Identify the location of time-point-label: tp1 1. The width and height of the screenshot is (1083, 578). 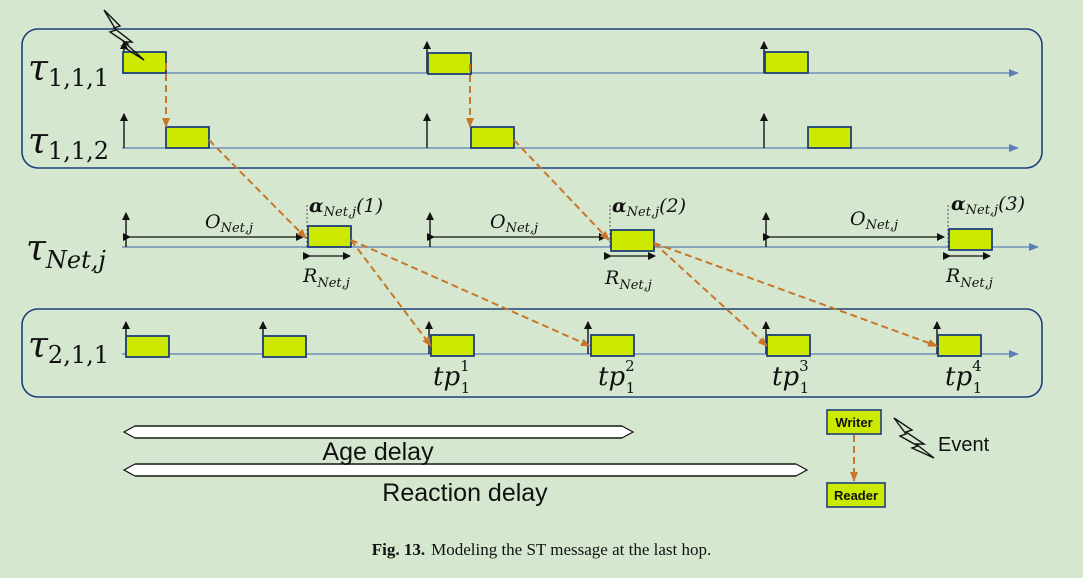
(451, 377).